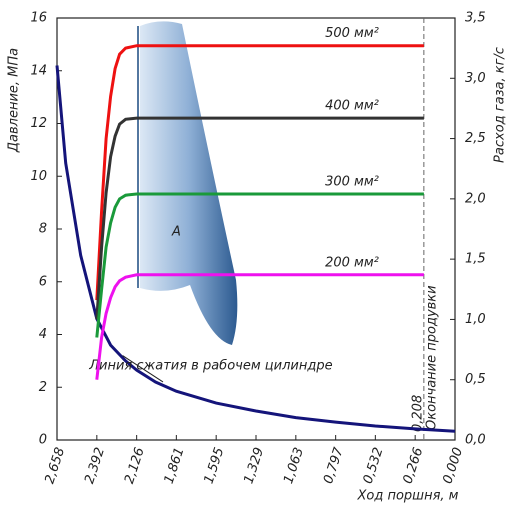  What do you see at coordinates (38, 70) in the screenshot?
I see `y-tick-label: 14` at bounding box center [38, 70].